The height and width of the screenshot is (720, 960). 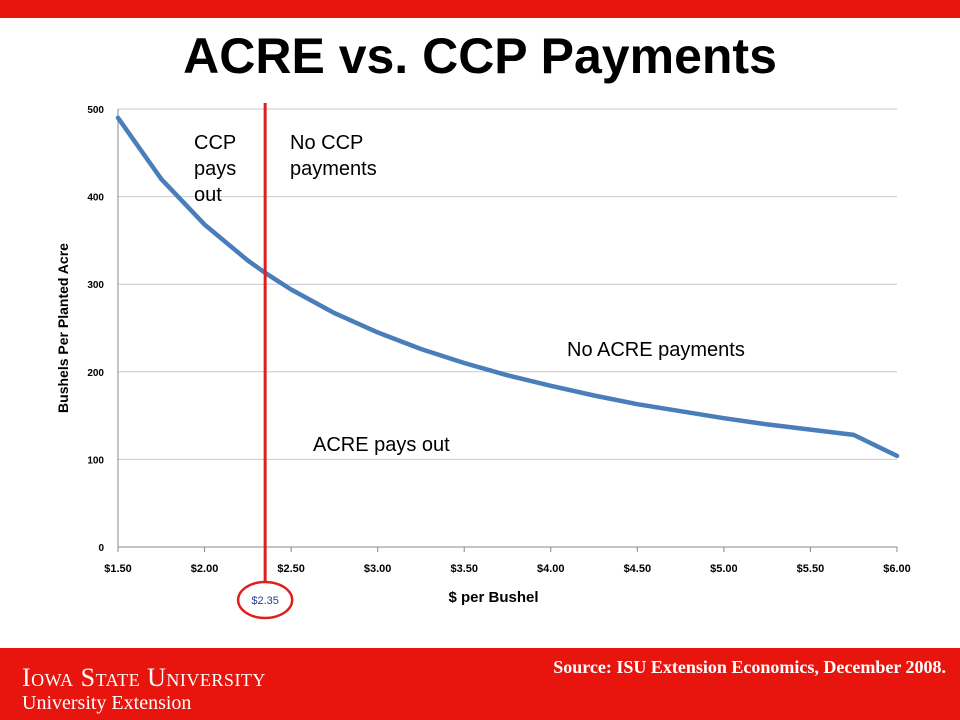 What do you see at coordinates (95, 198) in the screenshot?
I see `y-tick-label: 400` at bounding box center [95, 198].